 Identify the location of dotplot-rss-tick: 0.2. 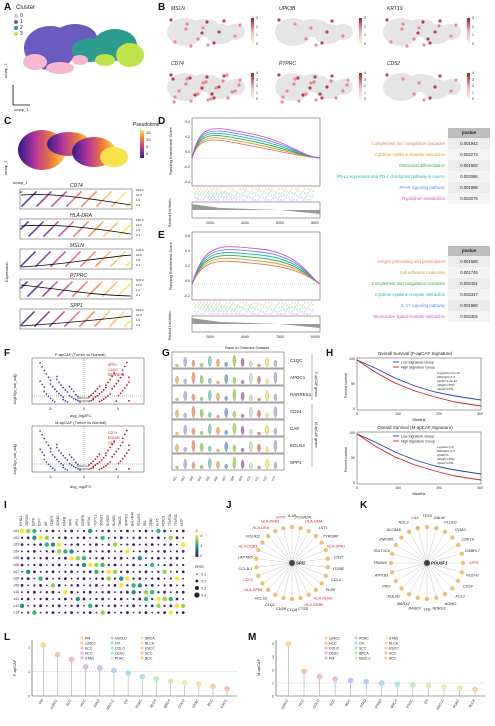
(203, 582).